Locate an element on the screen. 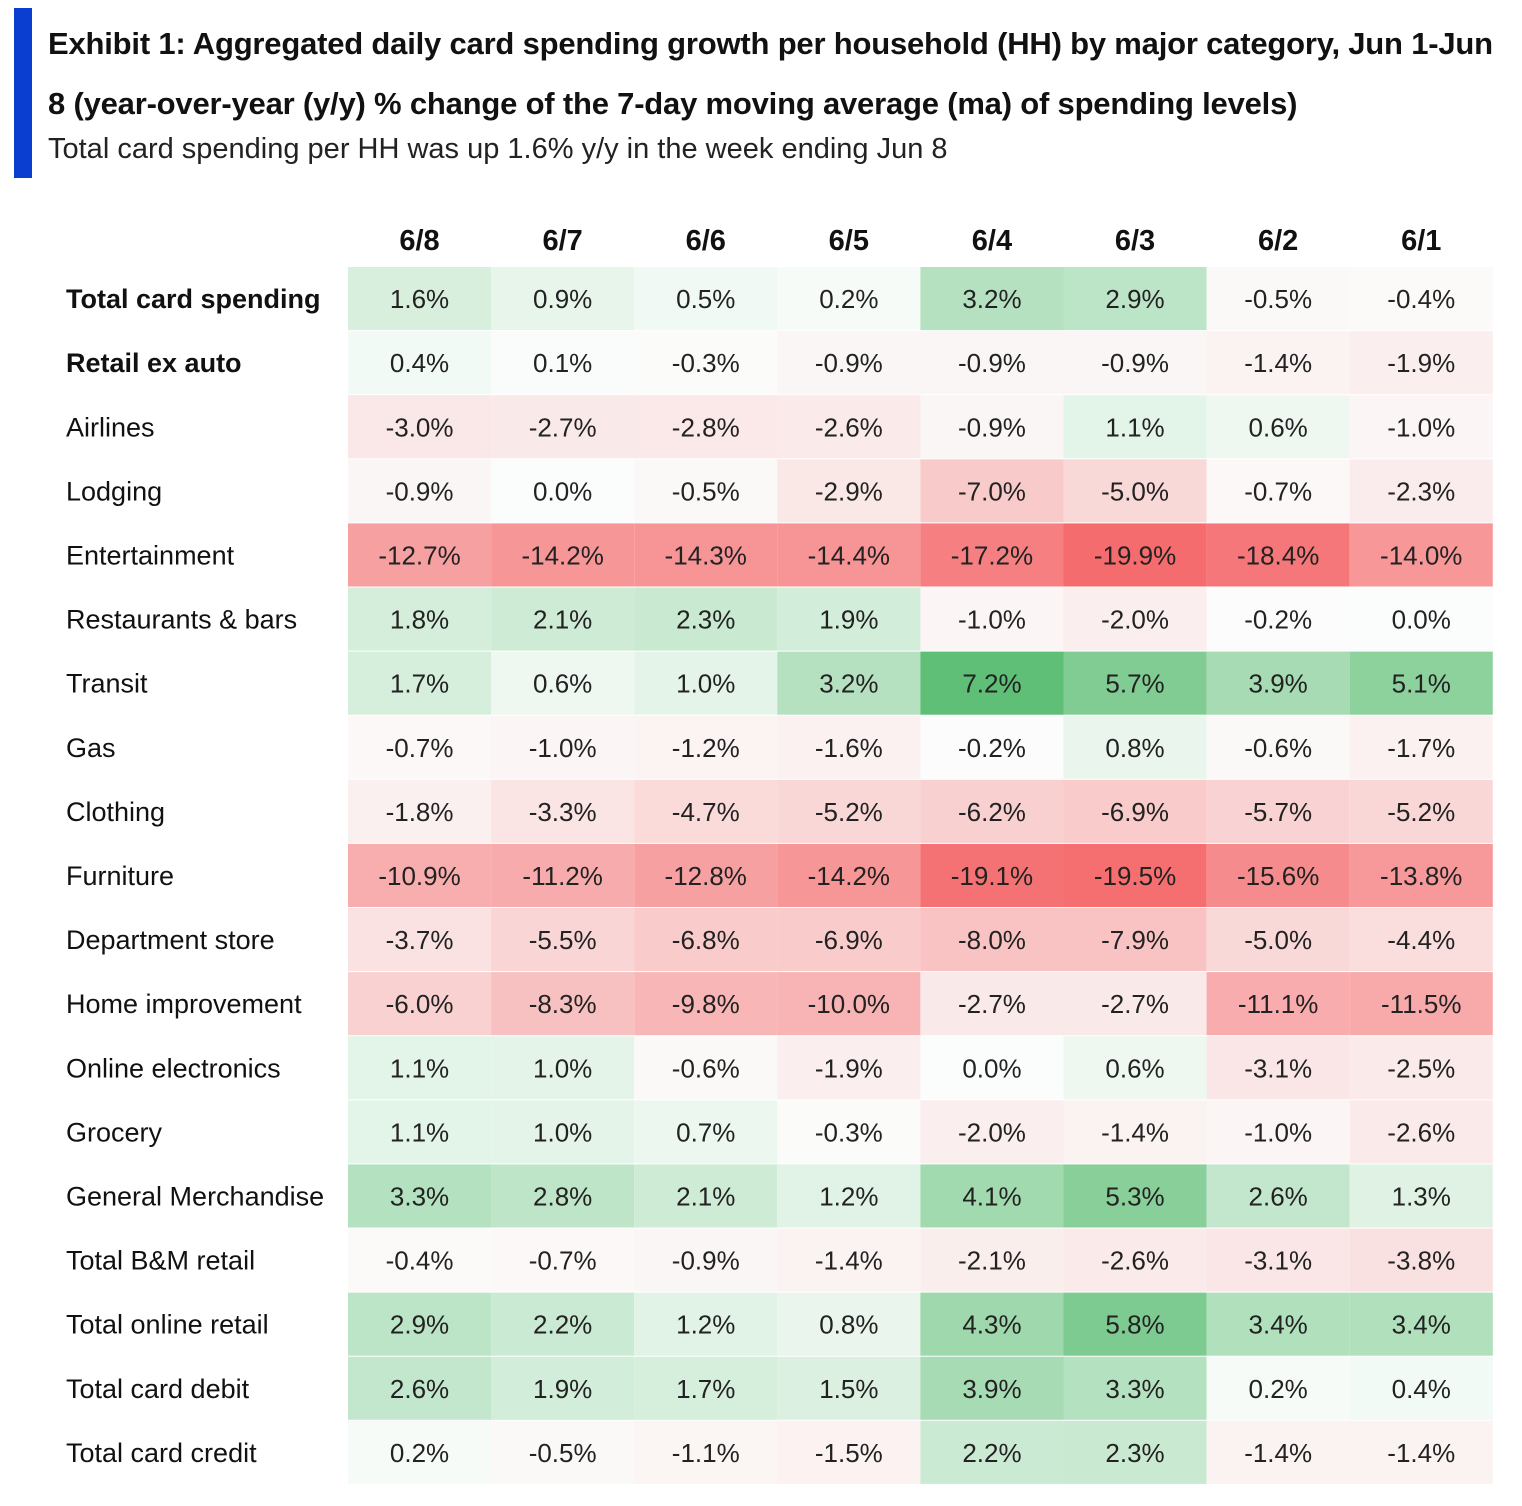  cell-value-label: -11.5% is located at coordinates (1421, 1004).